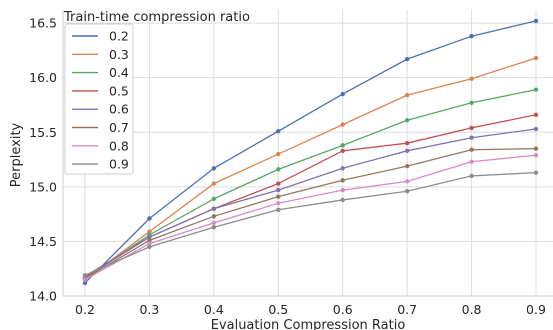 Image resolution: width=553 pixels, height=330 pixels. I want to click on y-tick-label: 15.0, so click(43, 186).